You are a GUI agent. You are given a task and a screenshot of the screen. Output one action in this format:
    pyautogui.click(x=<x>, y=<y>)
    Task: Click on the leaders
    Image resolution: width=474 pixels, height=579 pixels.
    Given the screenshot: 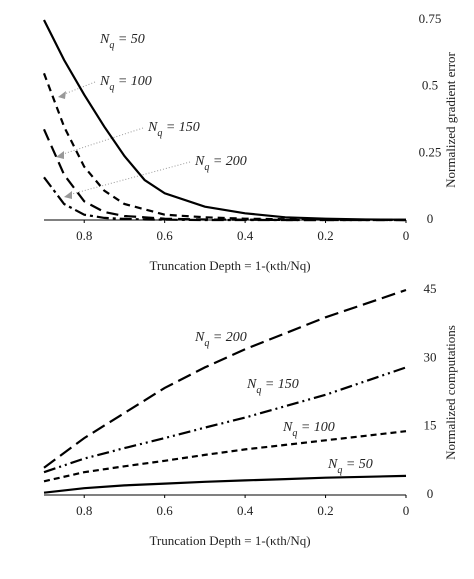 What is the action you would take?
    pyautogui.click(x=125, y=138)
    